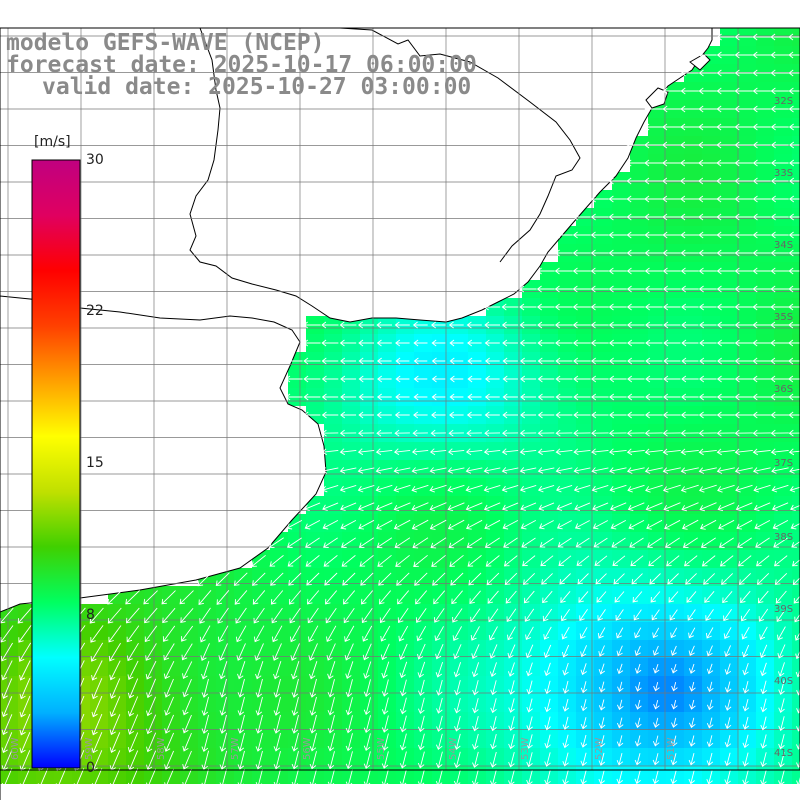 The image size is (800, 800). Describe the element at coordinates (784, 753) in the screenshot. I see `lat-label: 41S` at that location.